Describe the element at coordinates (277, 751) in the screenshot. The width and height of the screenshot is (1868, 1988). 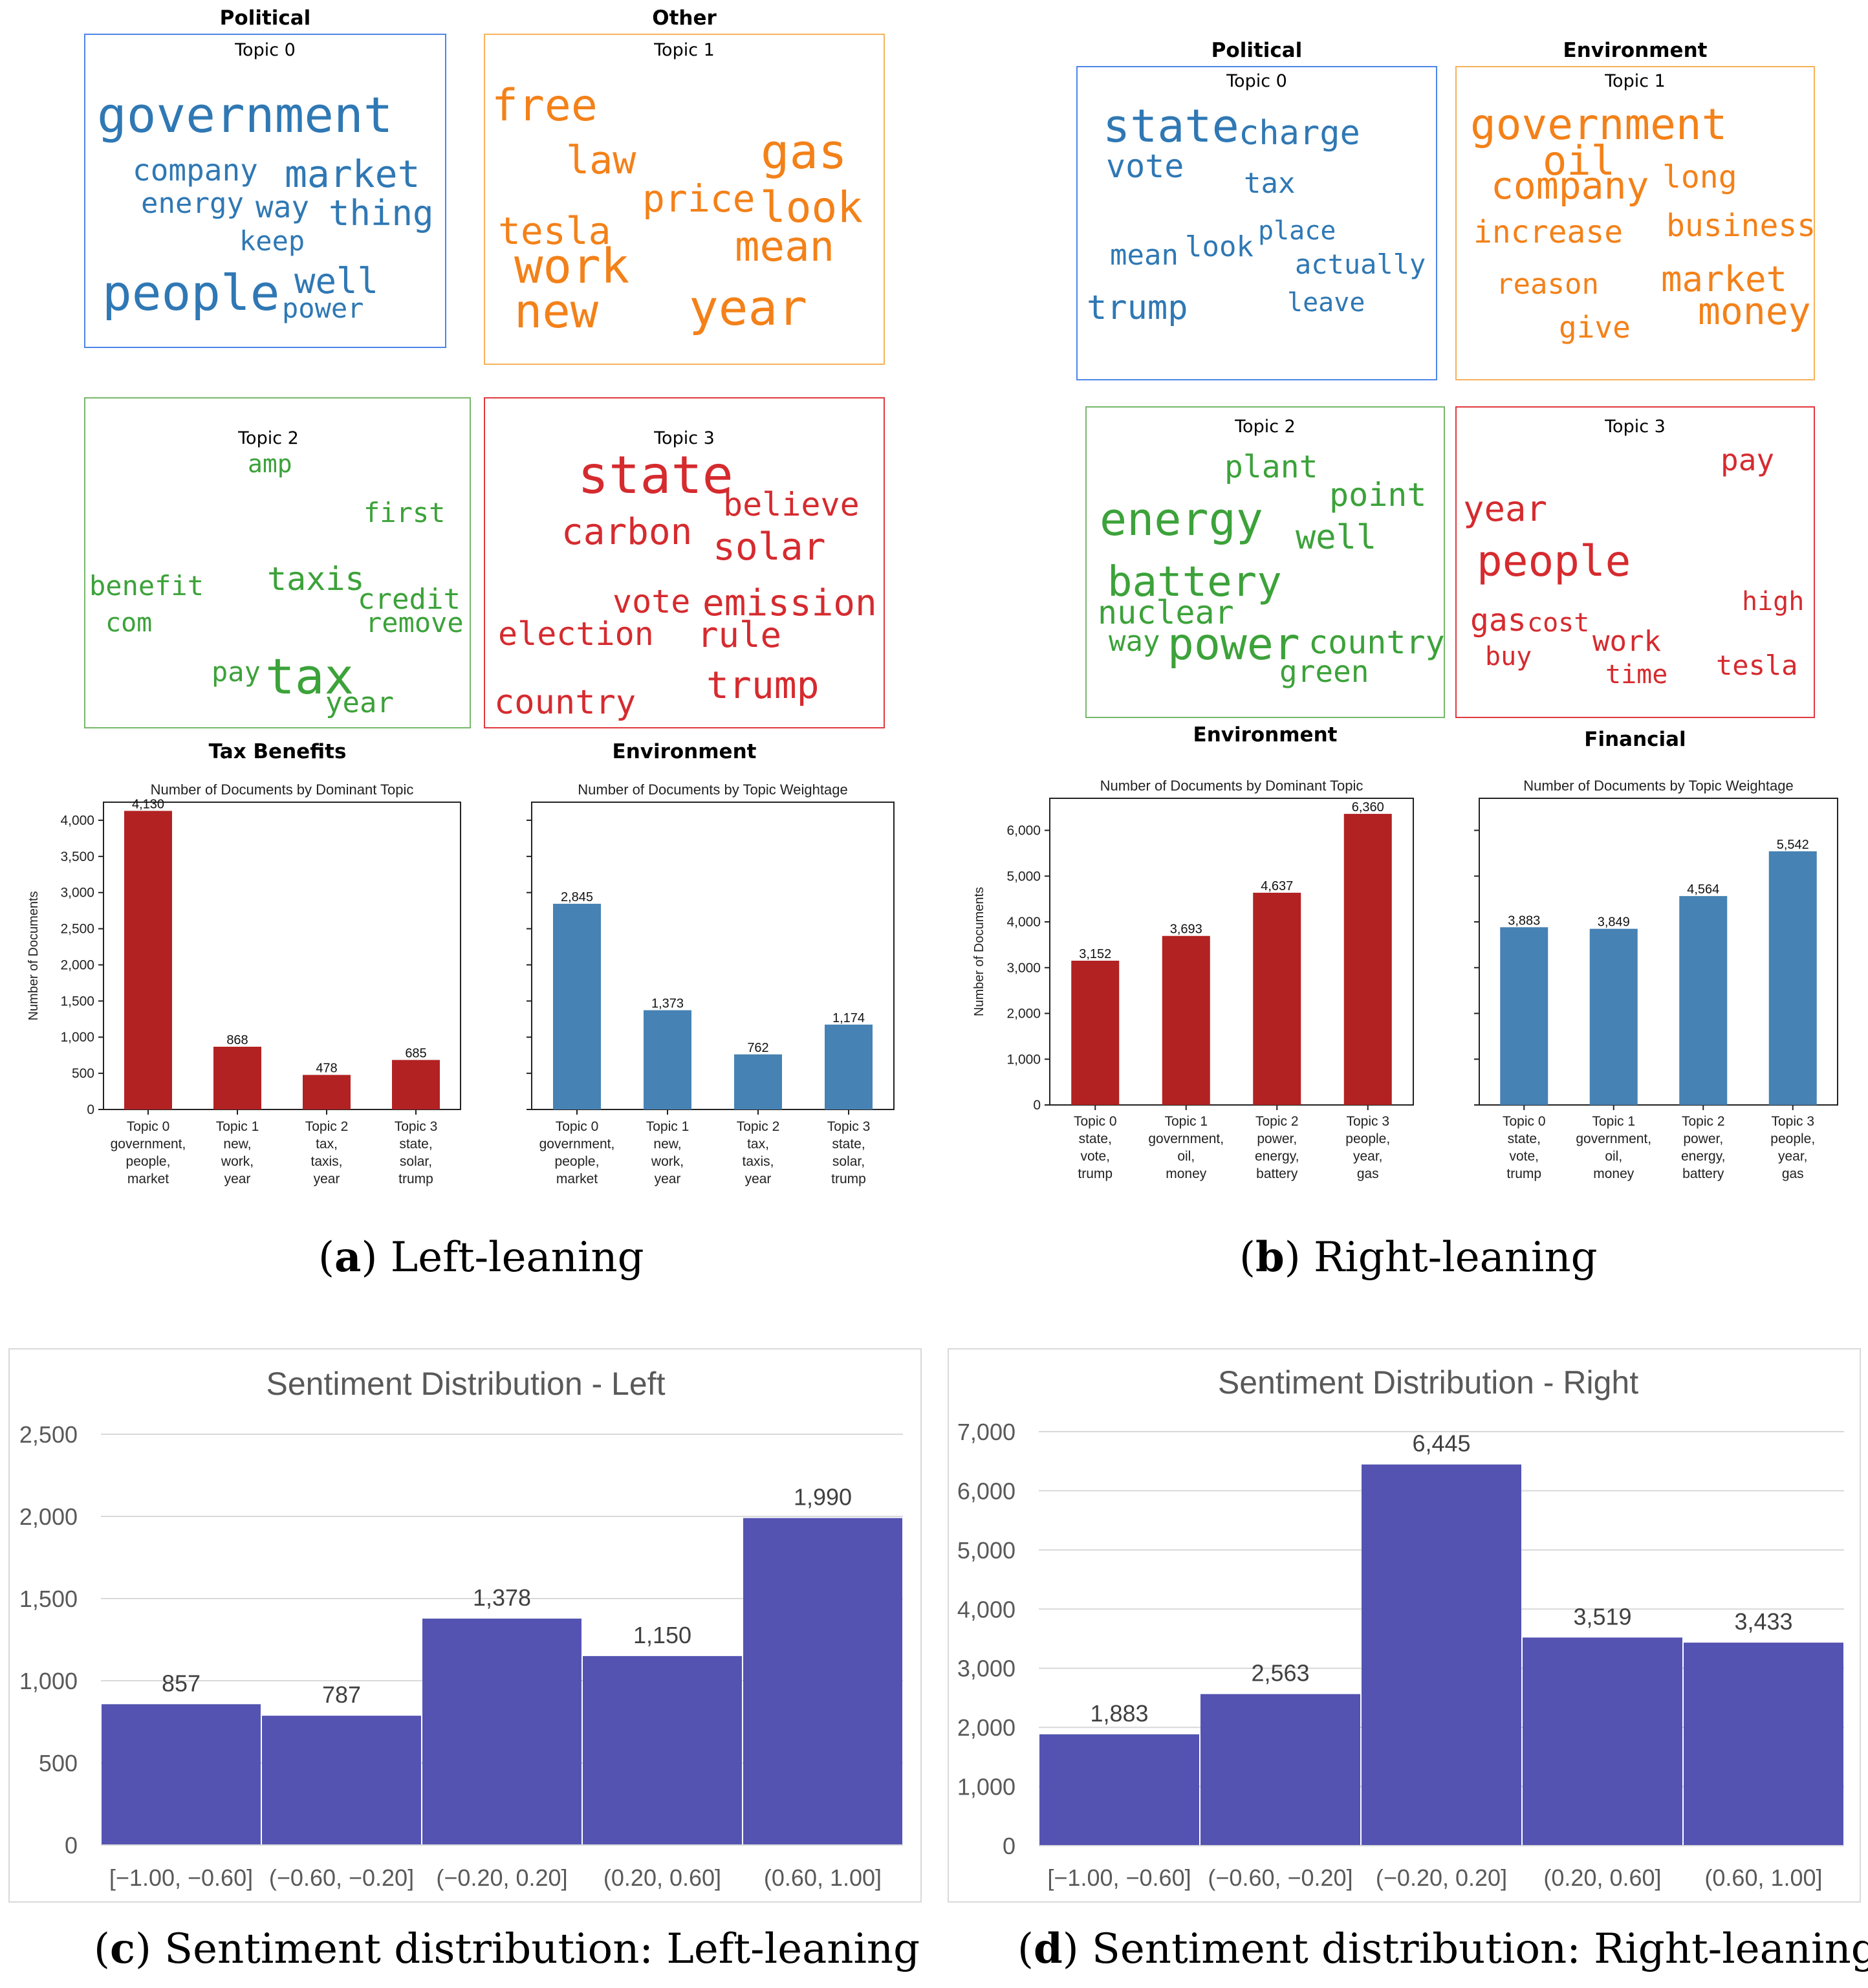
I see `wordcloud-left-2-category: Tax Benefits` at that location.